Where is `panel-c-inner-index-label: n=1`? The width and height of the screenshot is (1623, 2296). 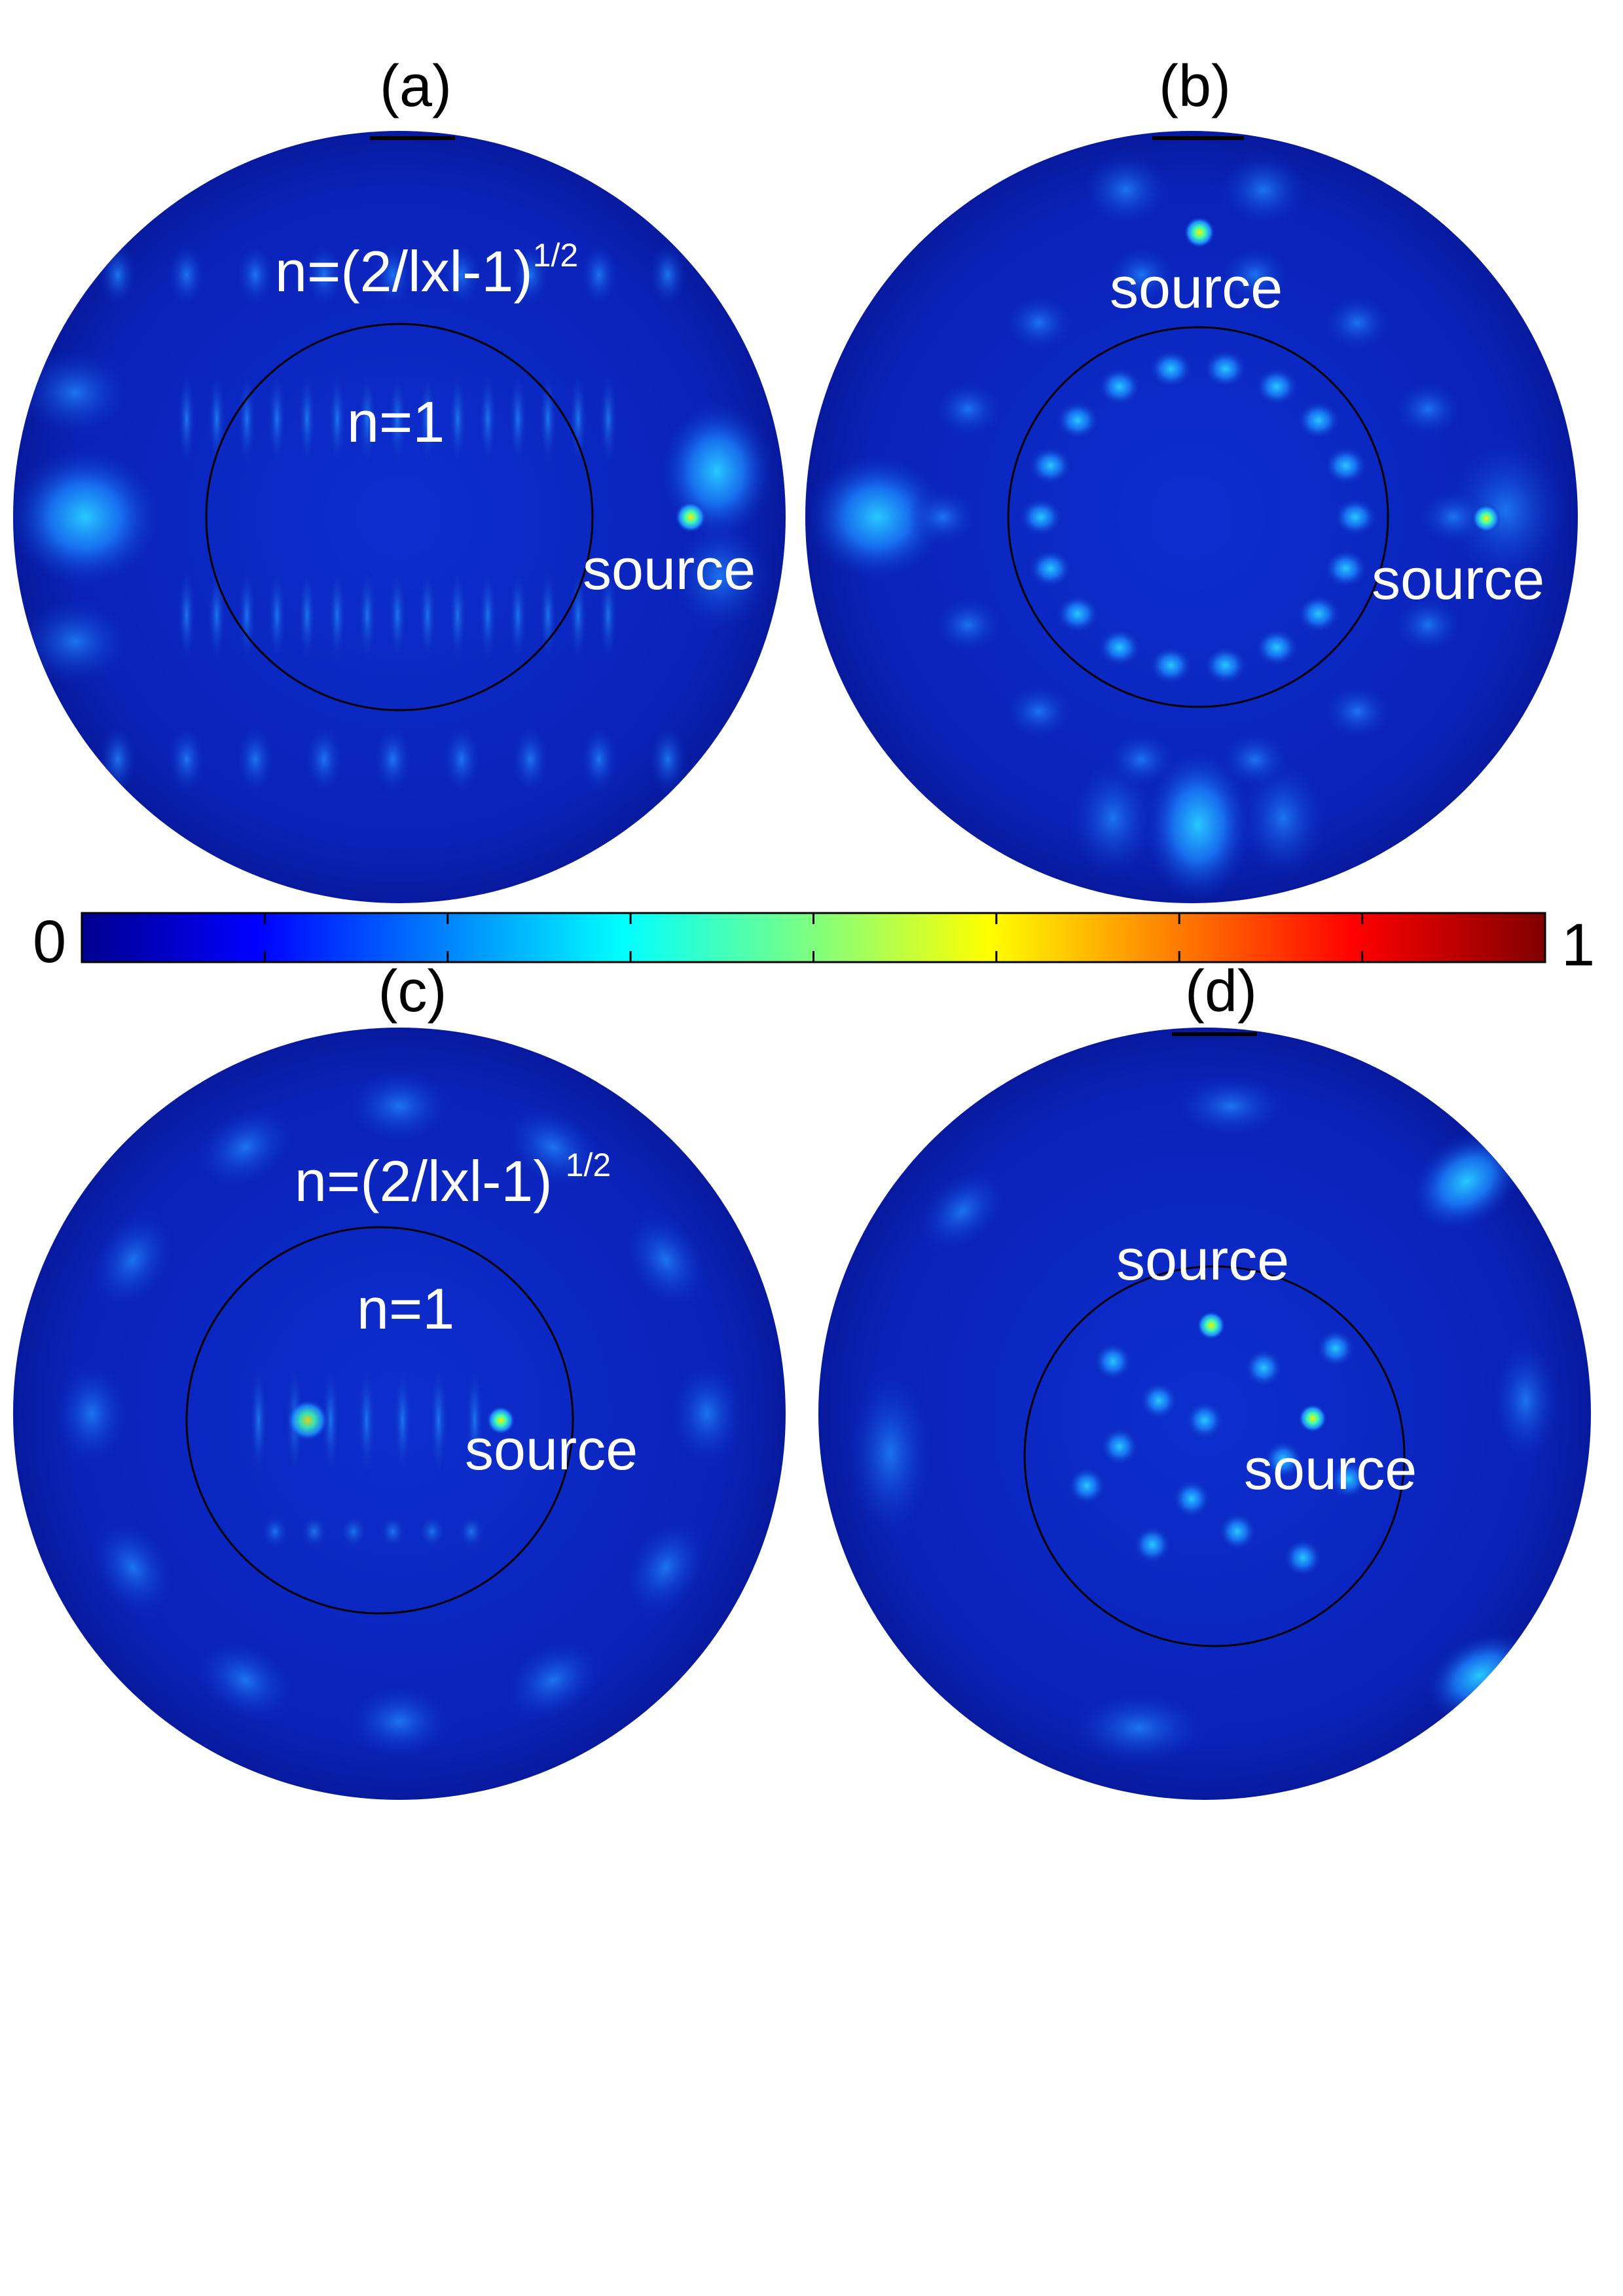
panel-c-inner-index-label: n=1 is located at coordinates (405, 1308).